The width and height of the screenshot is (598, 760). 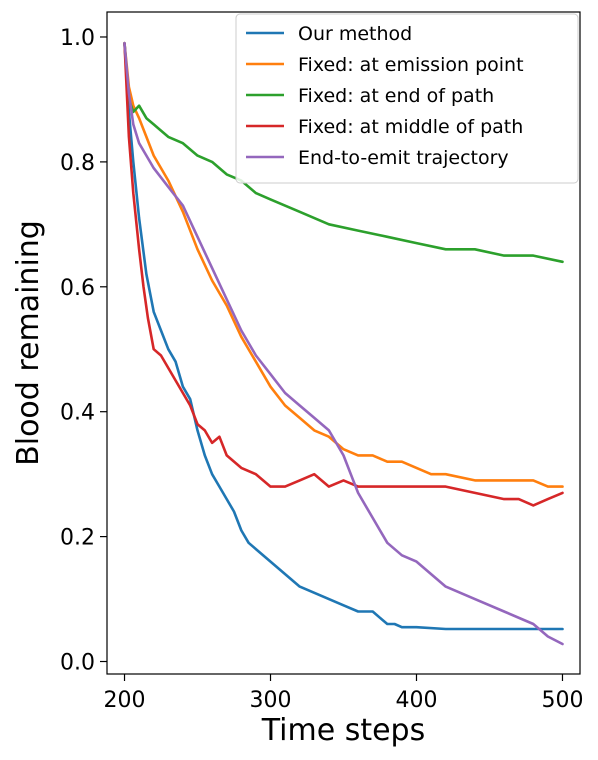 I want to click on y-tick-label: 1.0, so click(x=77, y=38).